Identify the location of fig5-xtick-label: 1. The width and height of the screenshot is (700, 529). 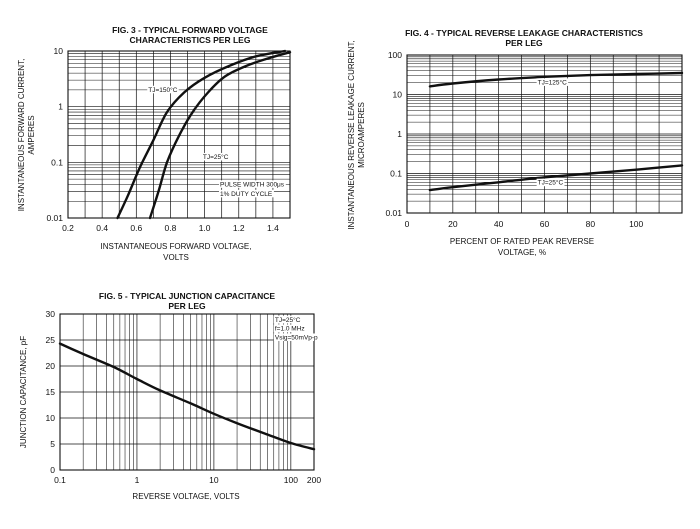
(137, 480).